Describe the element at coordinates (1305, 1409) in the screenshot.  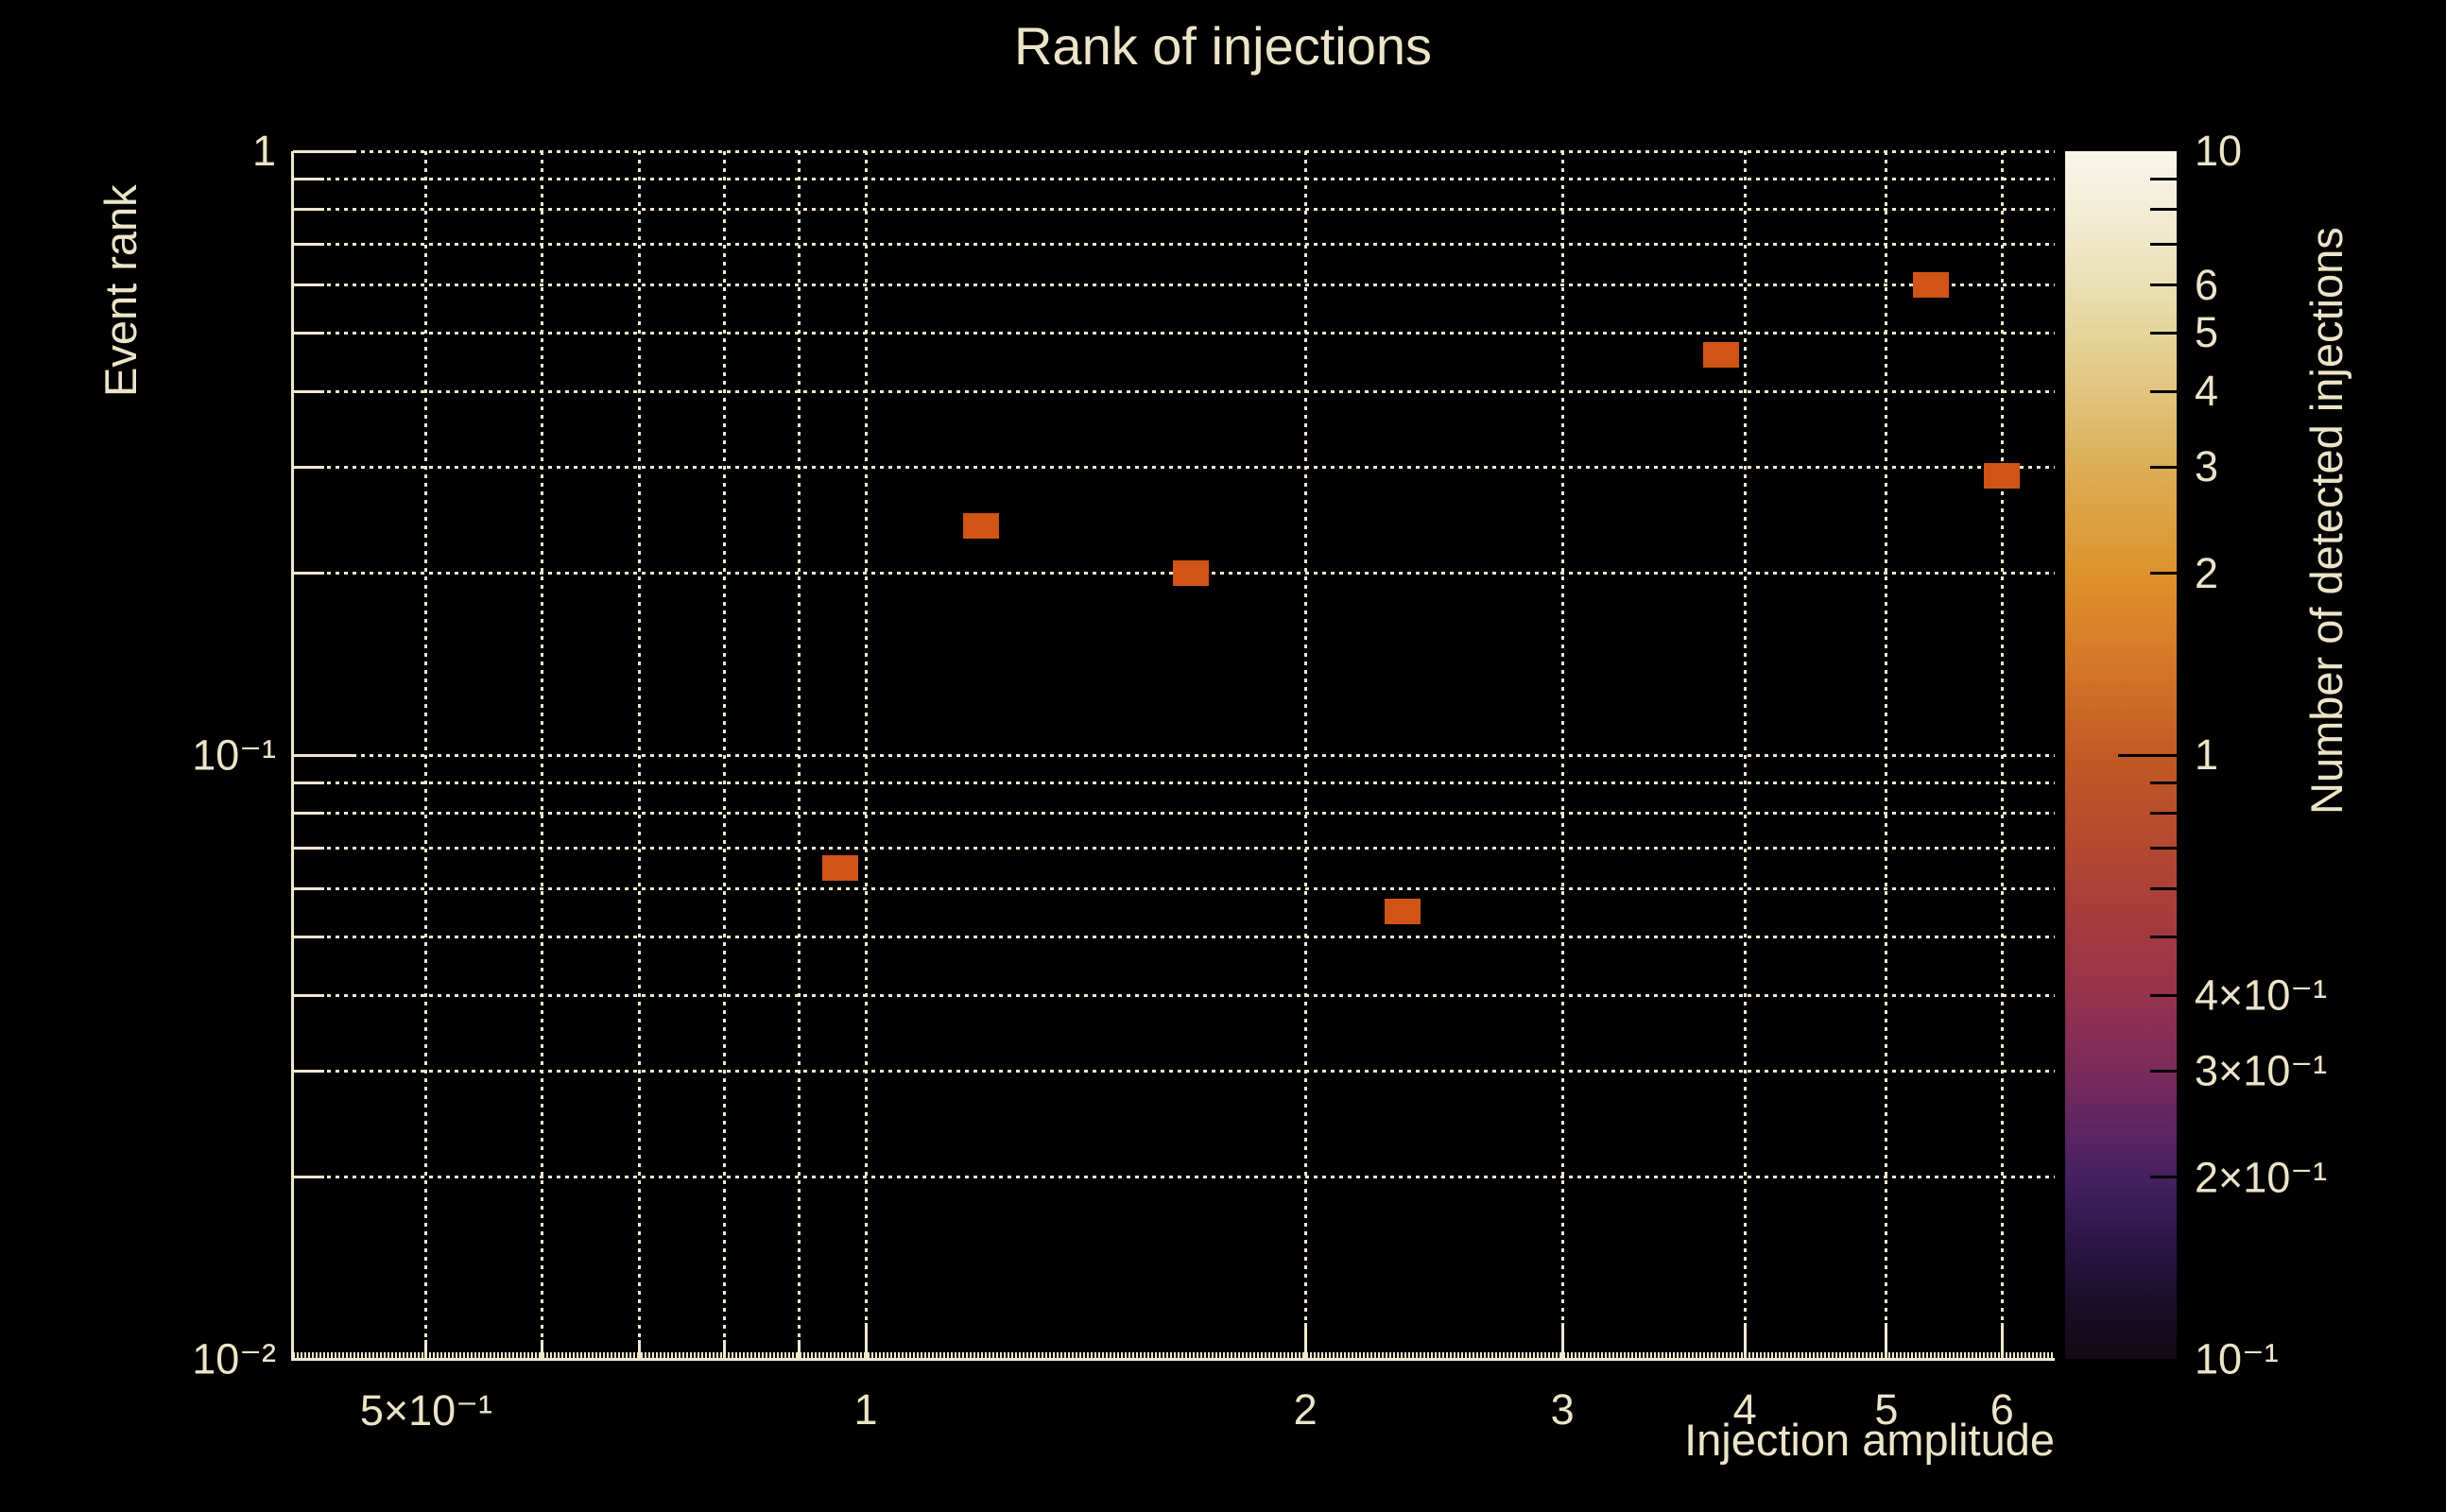
I see `x-tick-label: 2` at that location.